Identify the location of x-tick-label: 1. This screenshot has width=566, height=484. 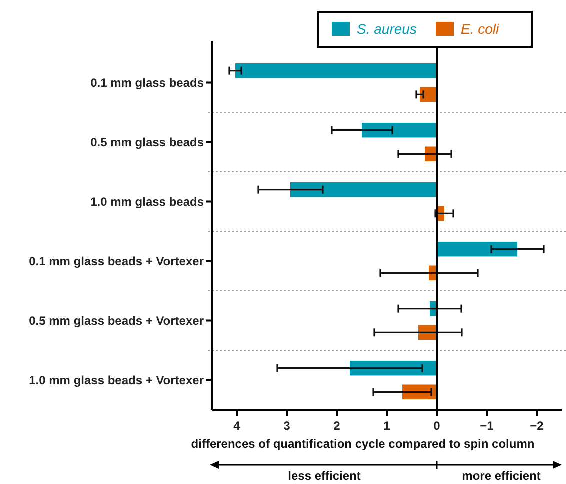
(387, 426).